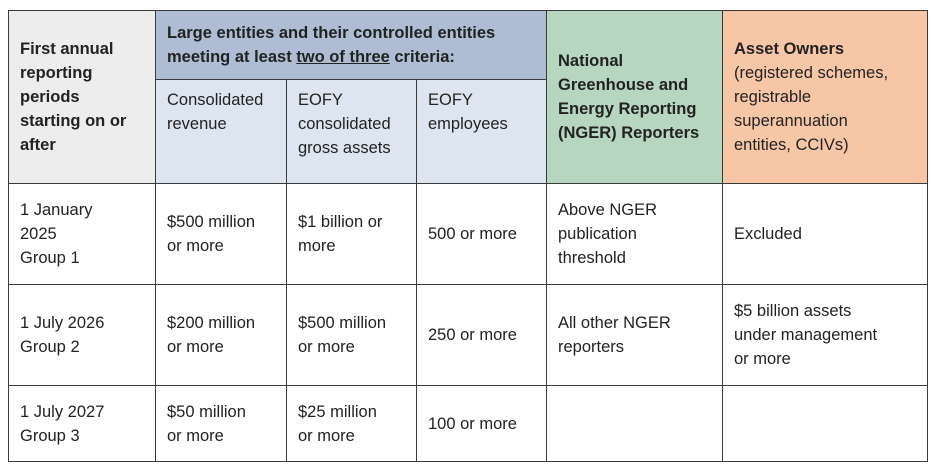 Image resolution: width=936 pixels, height=469 pixels. Describe the element at coordinates (351, 234) in the screenshot. I see `row-assets: $1 billion or more` at that location.